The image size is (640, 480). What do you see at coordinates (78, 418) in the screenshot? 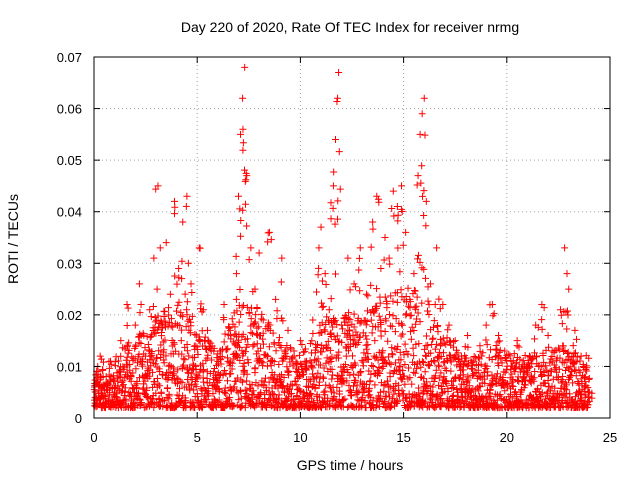
I see `y-tick-label: 0` at bounding box center [78, 418].